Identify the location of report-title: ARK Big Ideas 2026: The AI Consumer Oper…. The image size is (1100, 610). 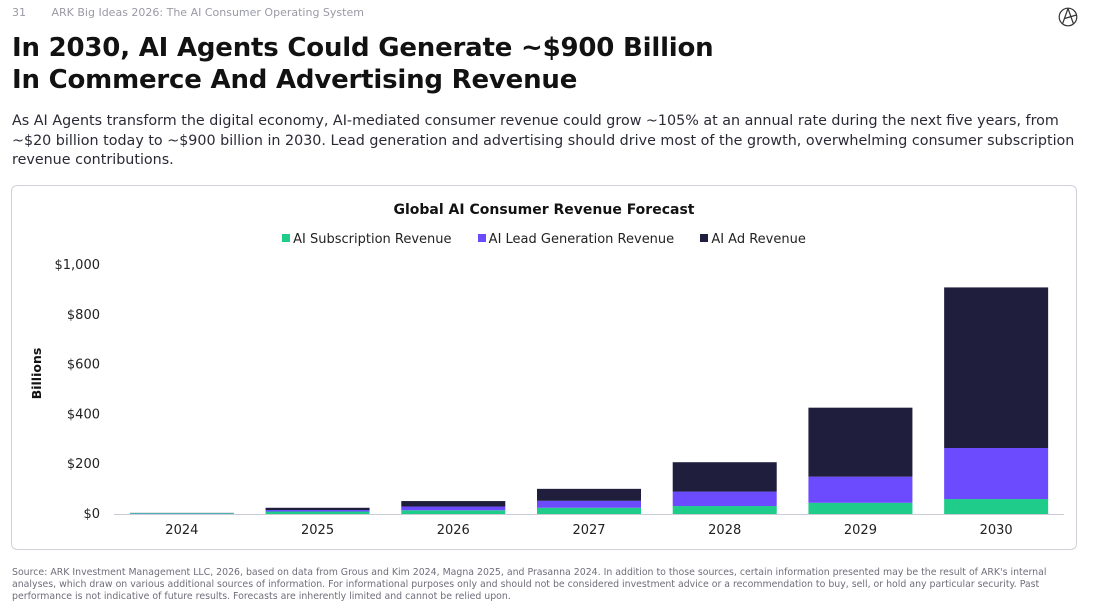
(207, 12).